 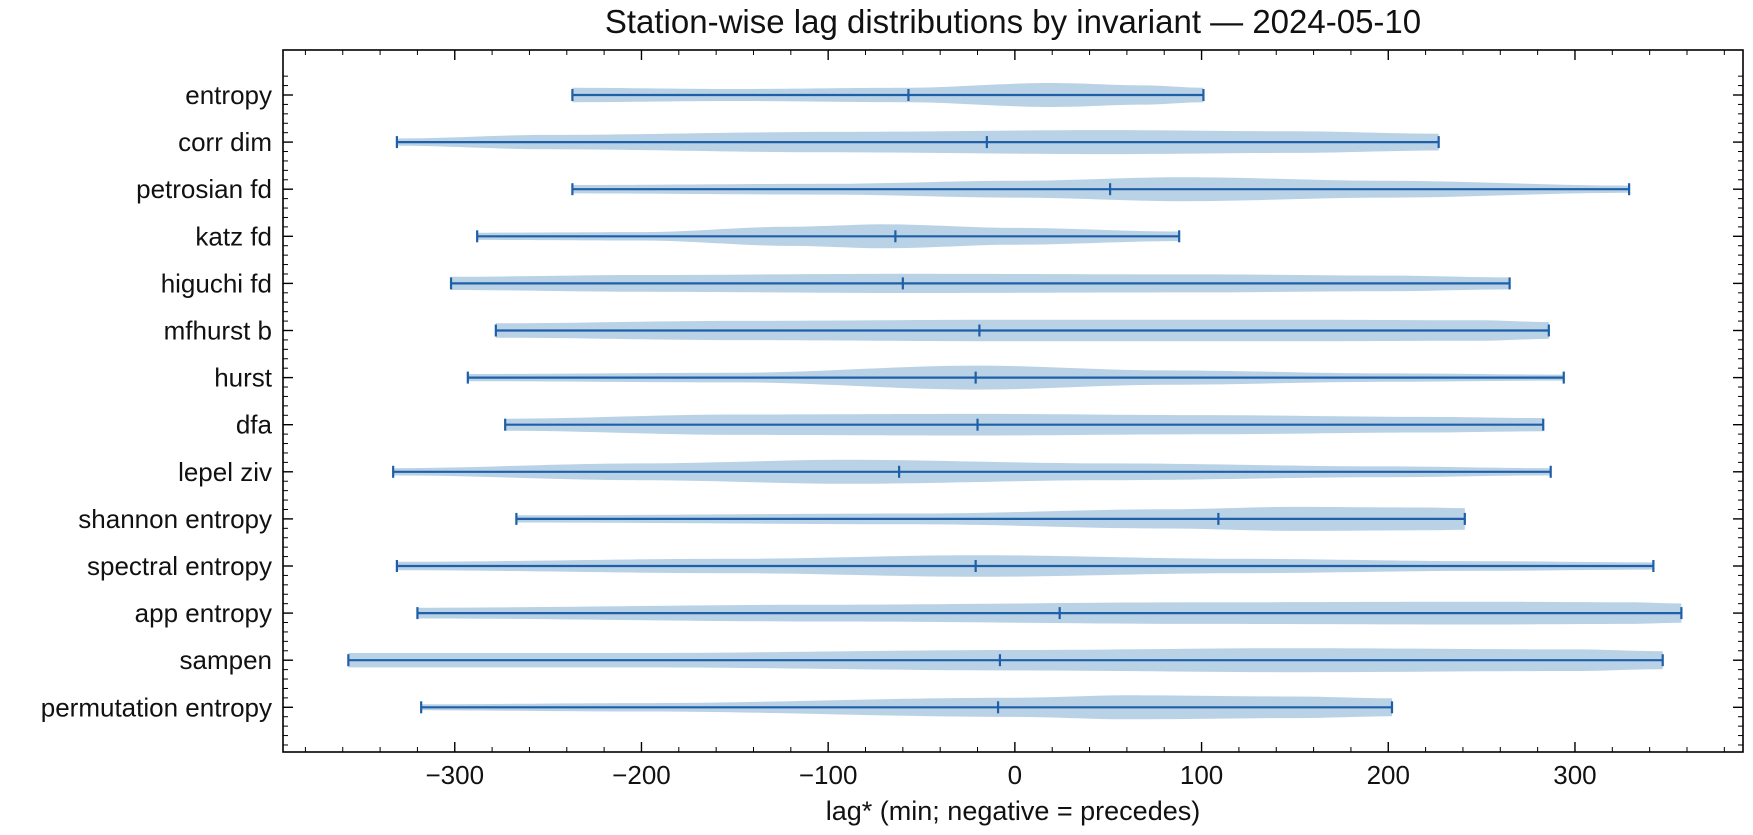 I want to click on category-label: dfa, so click(x=254, y=425).